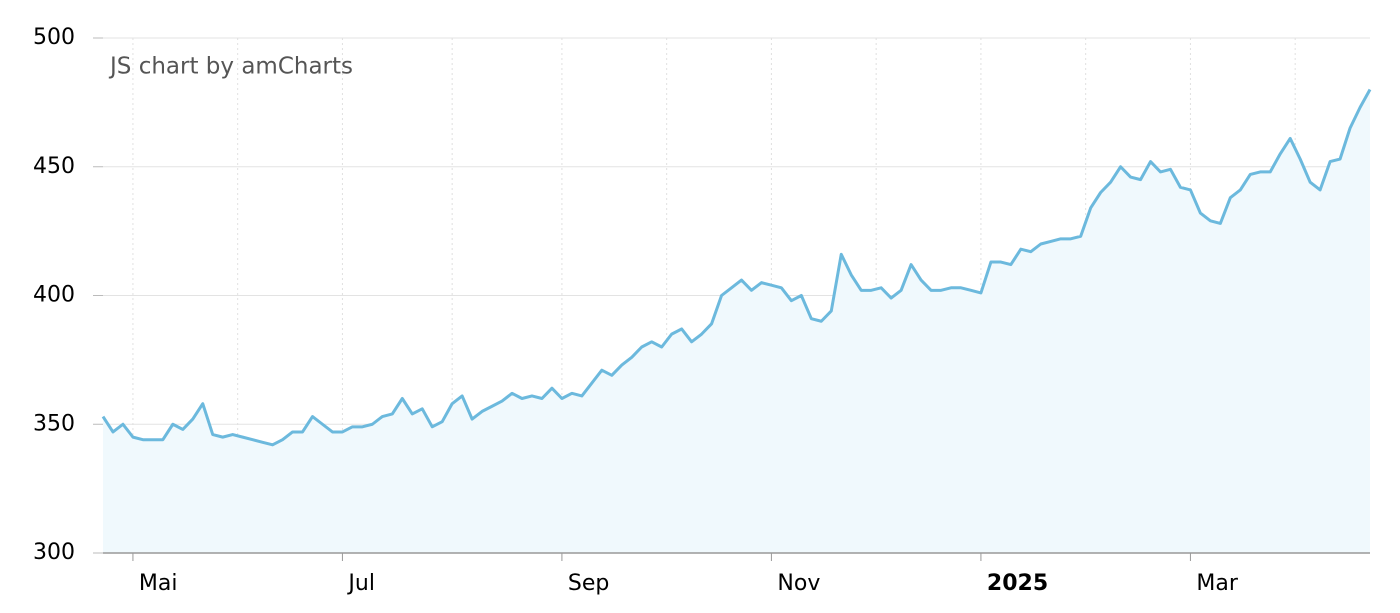 Image resolution: width=1400 pixels, height=613 pixels. I want to click on x-tick-label: Jul, so click(360, 583).